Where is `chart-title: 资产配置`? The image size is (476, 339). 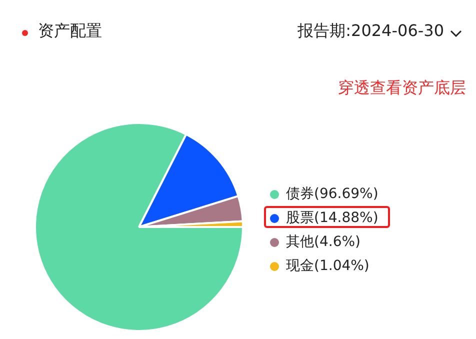
chart-title: 资产配置 is located at coordinates (70, 31).